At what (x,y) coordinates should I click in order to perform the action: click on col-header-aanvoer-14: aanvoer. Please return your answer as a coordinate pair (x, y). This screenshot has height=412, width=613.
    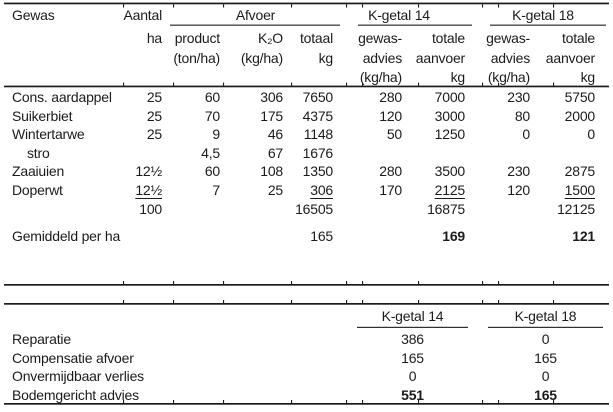
    Looking at the image, I should click on (440, 58).